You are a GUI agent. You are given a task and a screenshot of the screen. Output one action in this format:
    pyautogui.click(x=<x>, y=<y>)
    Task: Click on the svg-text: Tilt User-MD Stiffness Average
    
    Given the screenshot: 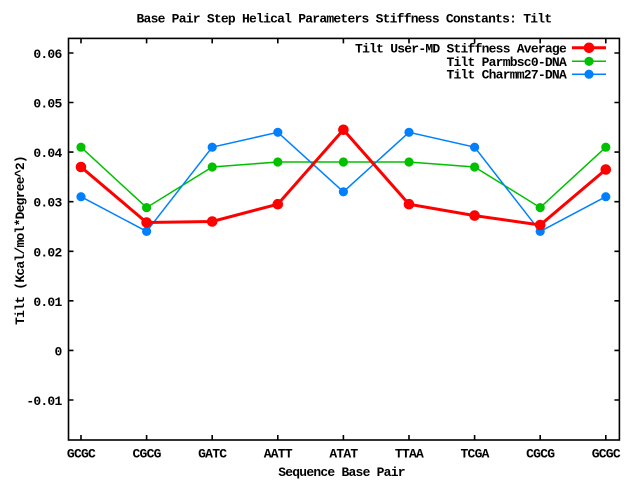 What is the action you would take?
    pyautogui.click(x=461, y=48)
    